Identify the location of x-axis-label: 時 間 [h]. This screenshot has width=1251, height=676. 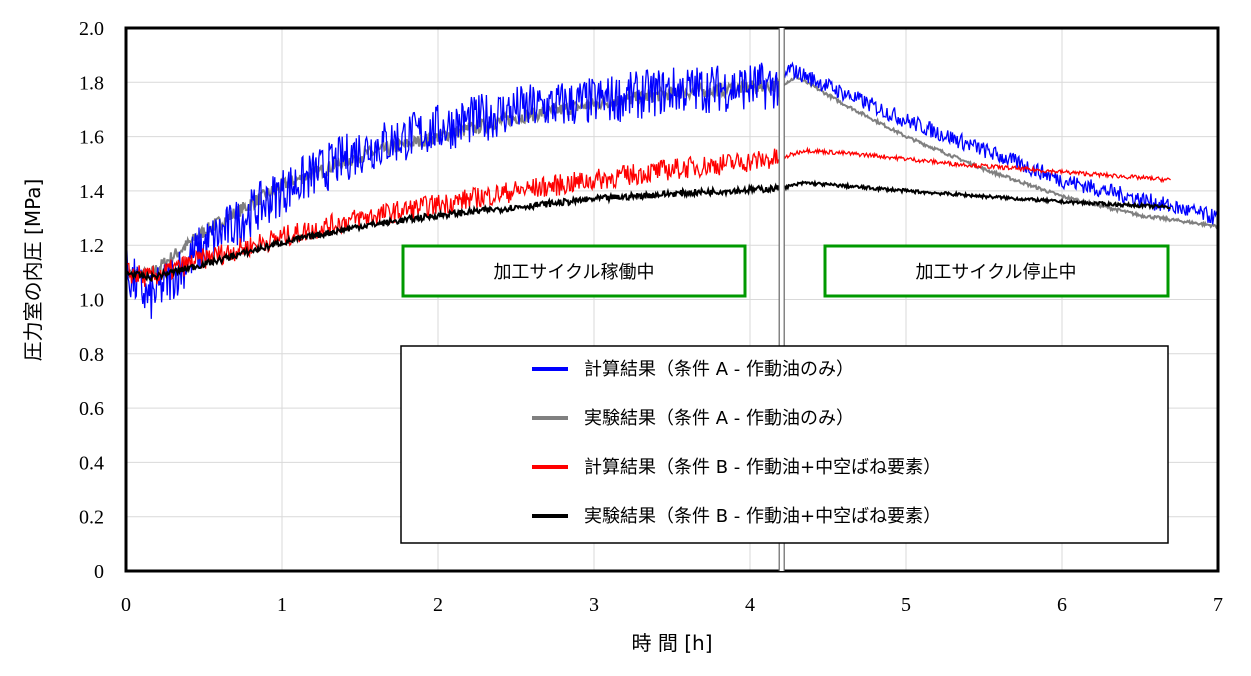
(672, 643).